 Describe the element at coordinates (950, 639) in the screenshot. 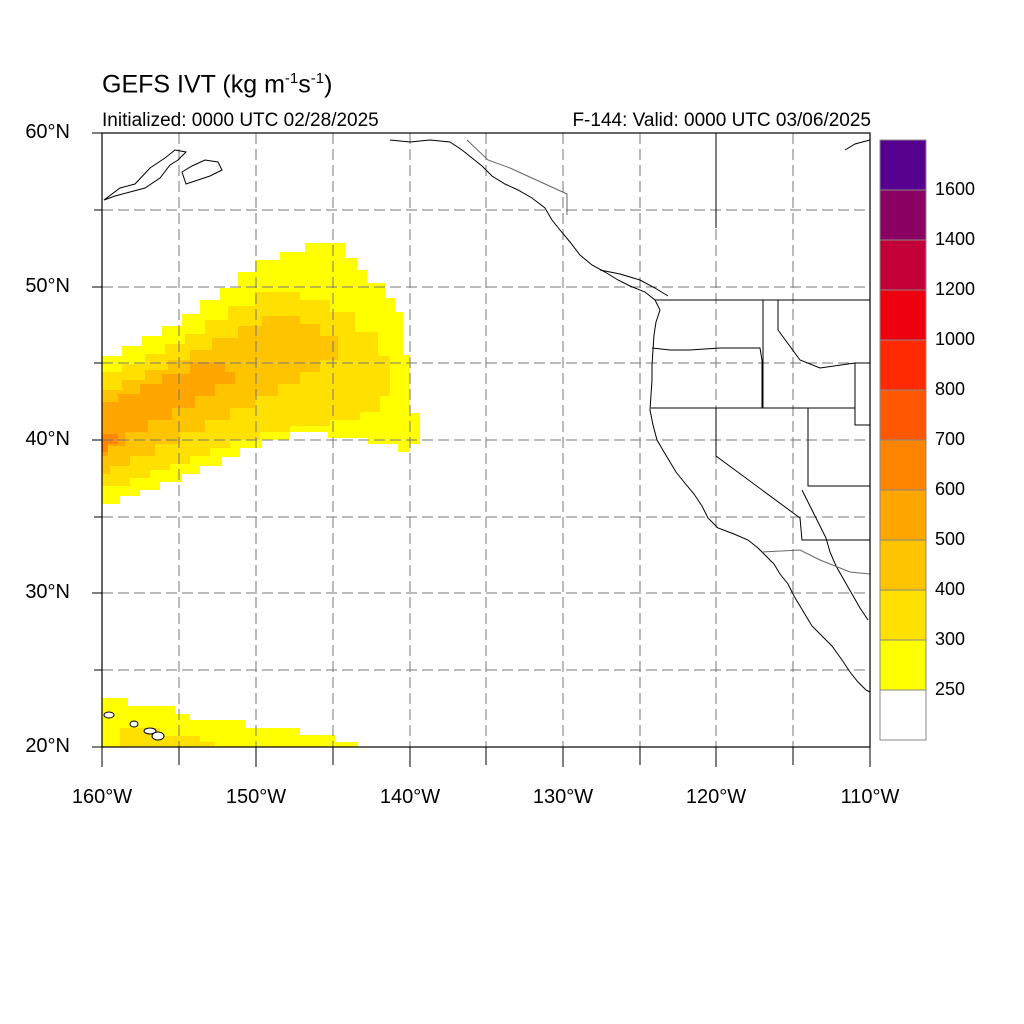

I see `colorbar-label-300: 300` at that location.